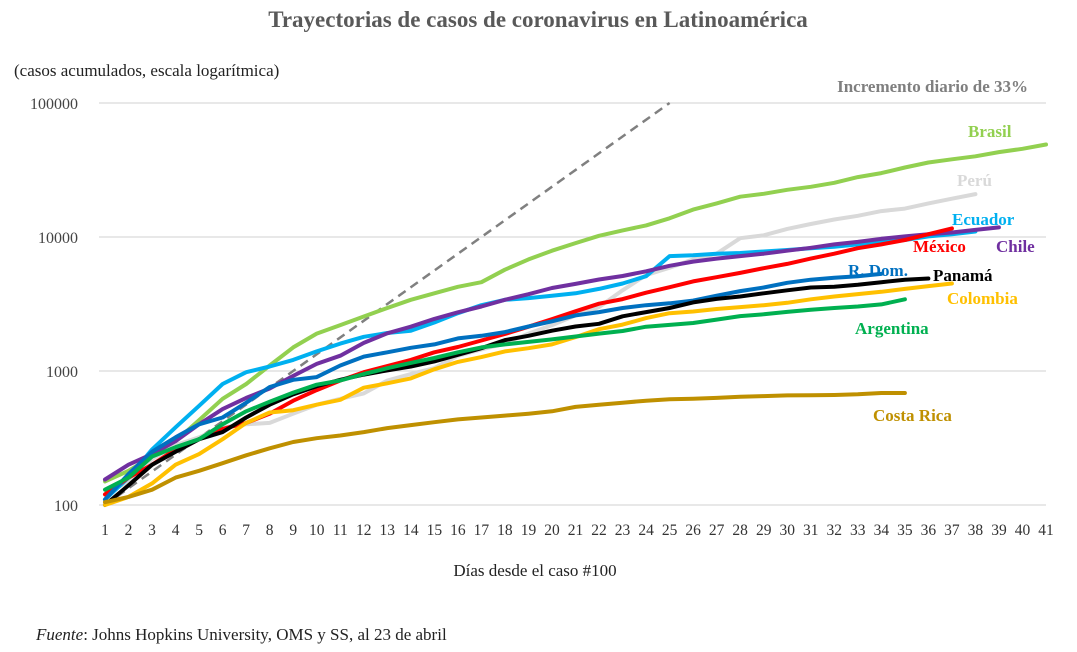 The height and width of the screenshot is (652, 1077). I want to click on x-tick-label: 4, so click(176, 530).